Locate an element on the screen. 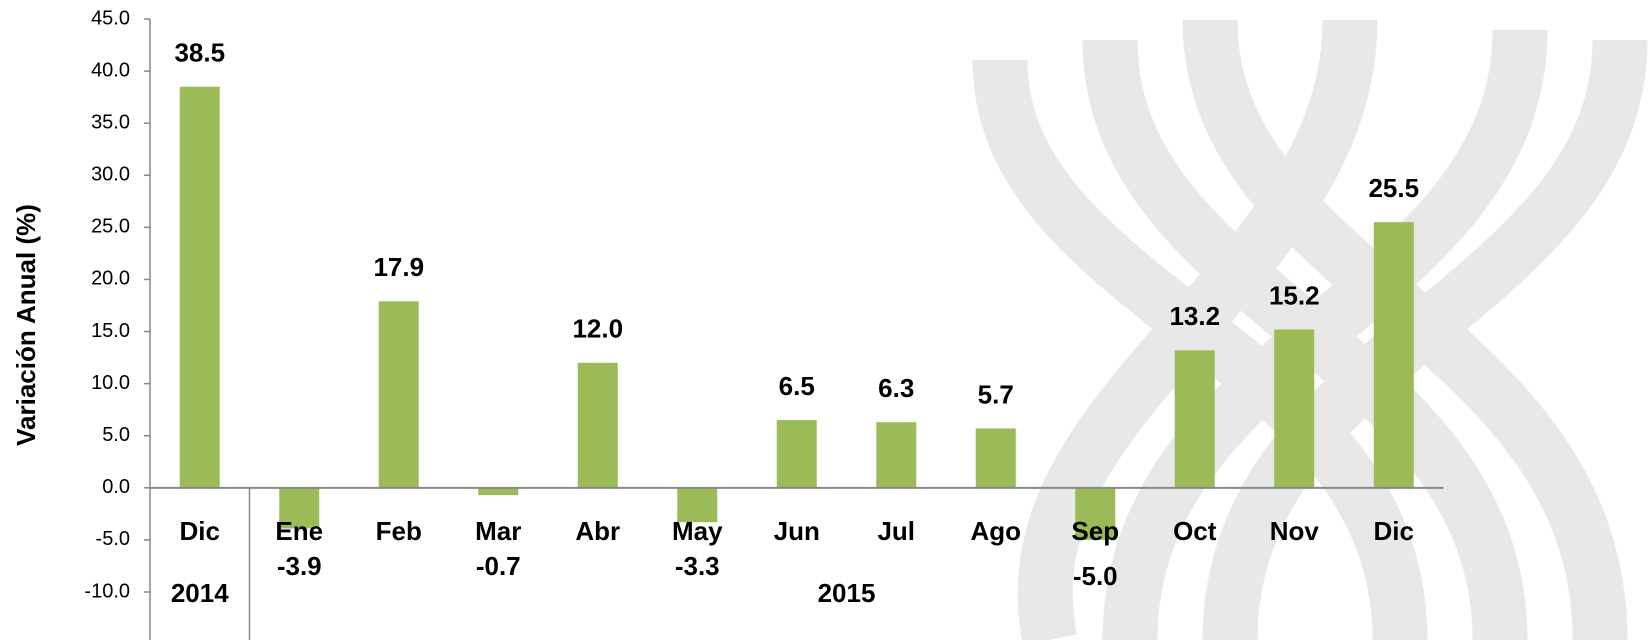  x-tick-label: Mar is located at coordinates (498, 531).